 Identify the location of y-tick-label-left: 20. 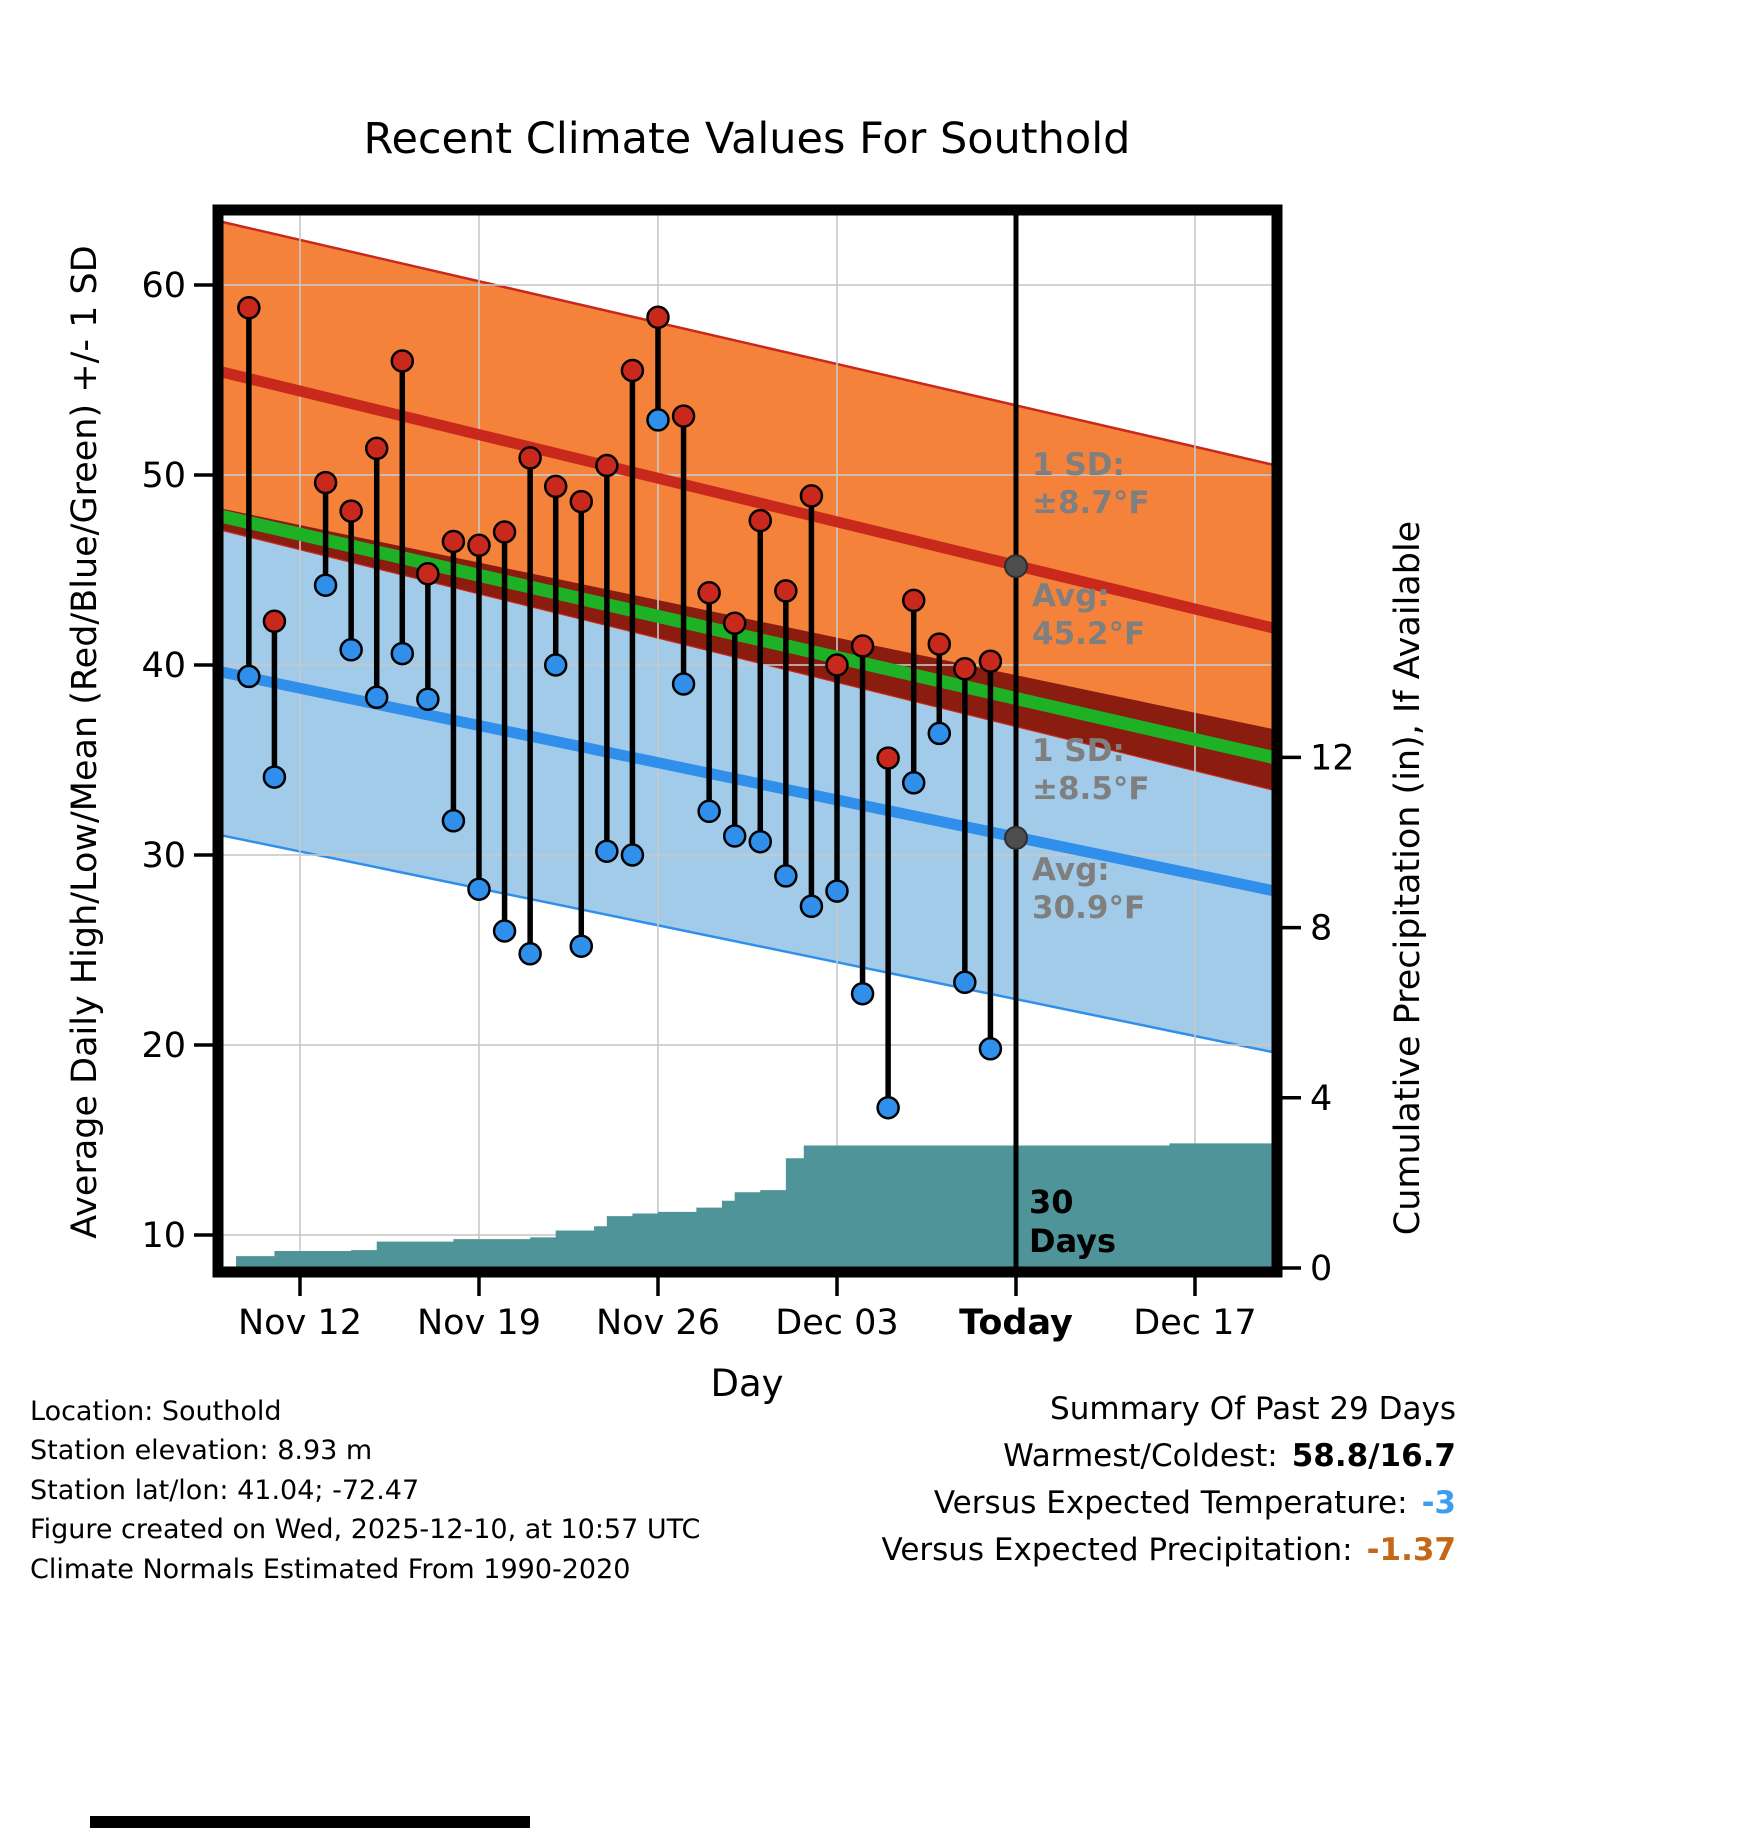
(163, 1046).